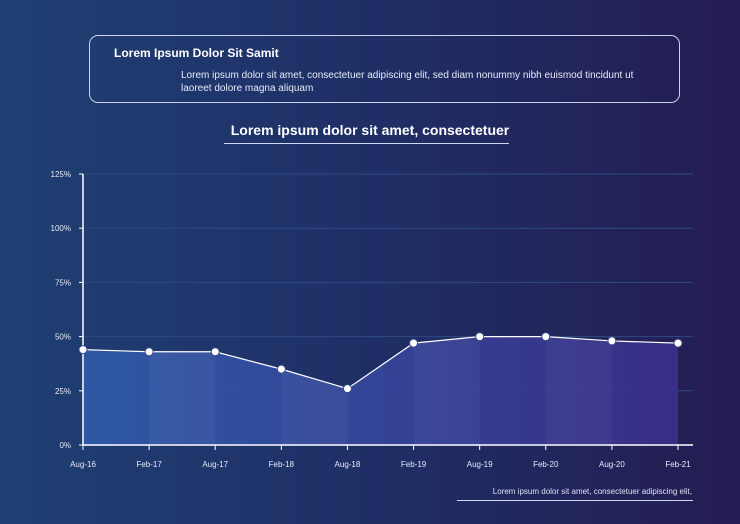 This screenshot has height=524, width=740. What do you see at coordinates (215, 464) in the screenshot?
I see `x-tick-label: Aug-17` at bounding box center [215, 464].